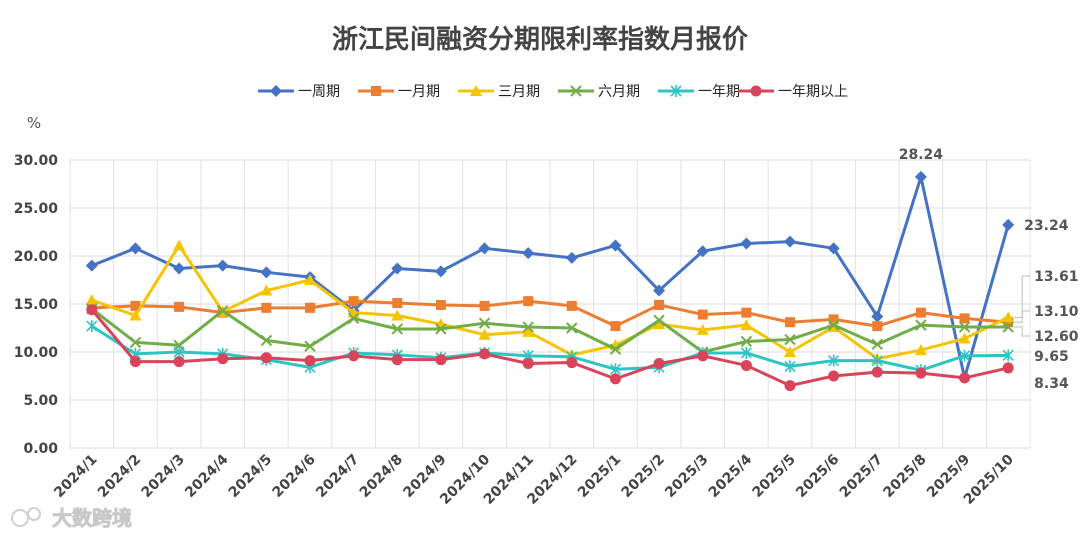  I want to click on legend-label: 三月期, so click(519, 92).